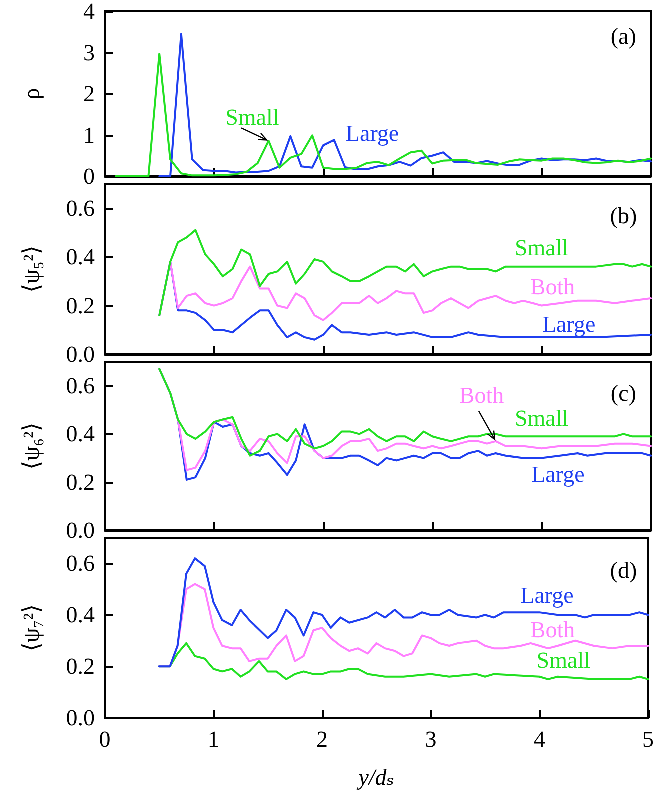  Describe the element at coordinates (31, 628) in the screenshot. I see `y-axis-title: ⟨ψ₇²⟩` at that location.